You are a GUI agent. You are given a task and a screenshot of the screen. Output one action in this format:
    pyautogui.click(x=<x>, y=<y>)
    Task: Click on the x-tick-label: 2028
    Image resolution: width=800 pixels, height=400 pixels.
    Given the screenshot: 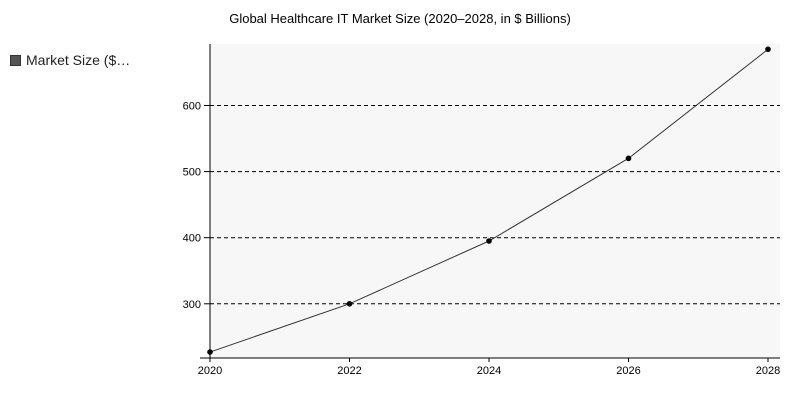 What is the action you would take?
    pyautogui.click(x=768, y=371)
    